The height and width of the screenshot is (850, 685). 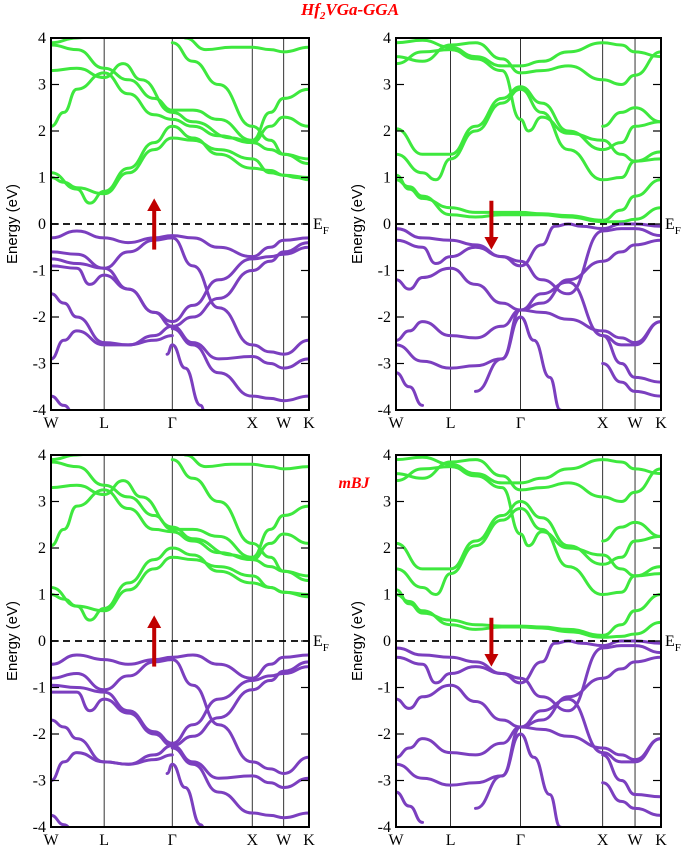 I want to click on figure-title: Hf2VGa-GGA, so click(x=349, y=11).